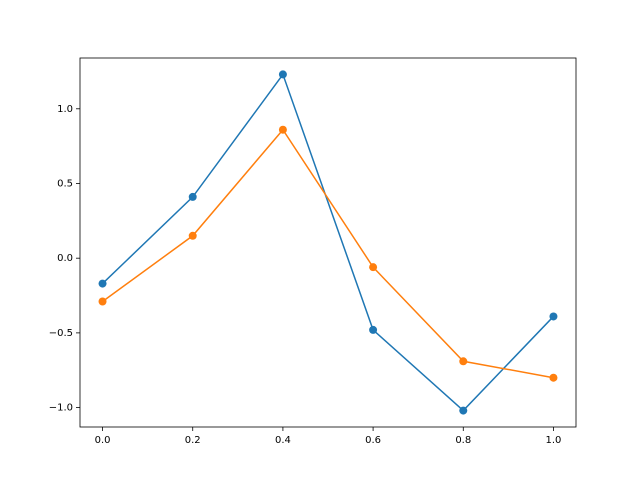 The width and height of the screenshot is (640, 480). I want to click on y-tick-label: −0.5, so click(61, 333).